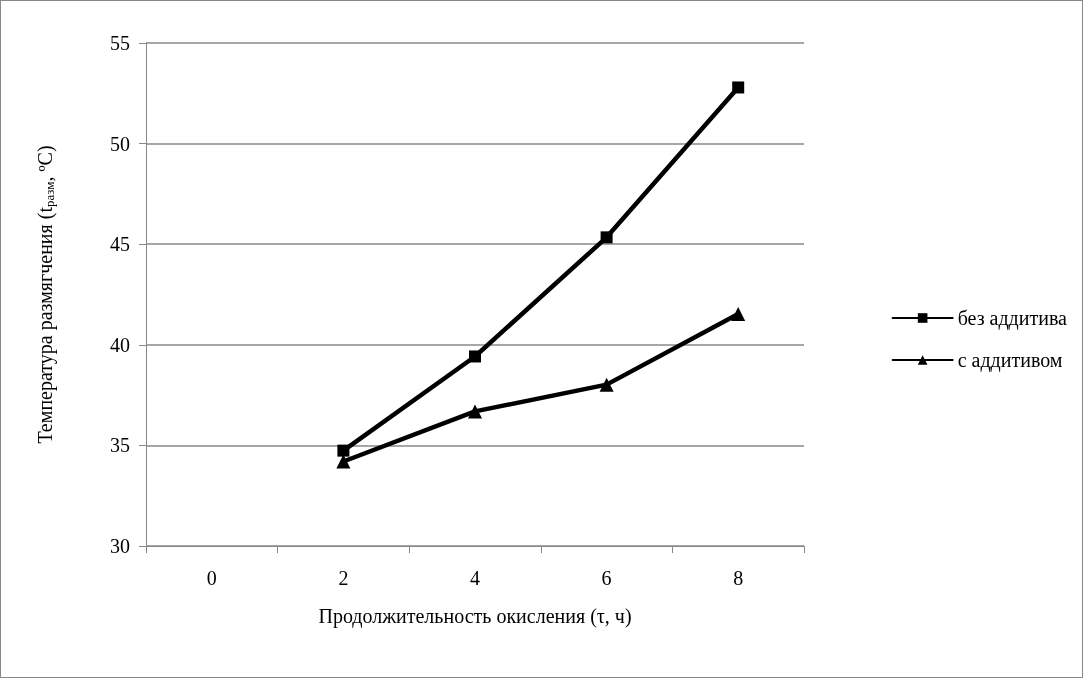 Image resolution: width=1083 pixels, height=678 pixels. Describe the element at coordinates (120, 244) in the screenshot. I see `y-tick-label: 45` at that location.